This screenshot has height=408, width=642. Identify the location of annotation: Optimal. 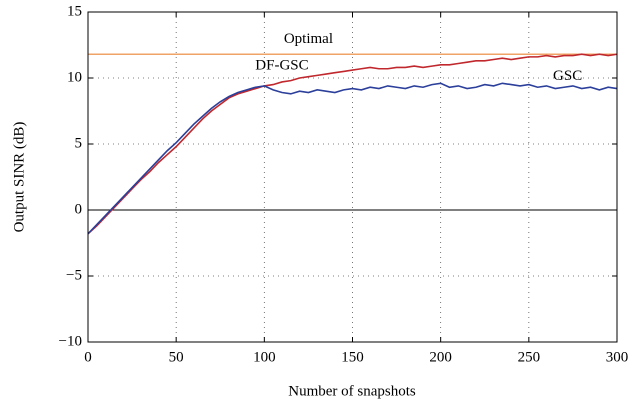
(308, 39).